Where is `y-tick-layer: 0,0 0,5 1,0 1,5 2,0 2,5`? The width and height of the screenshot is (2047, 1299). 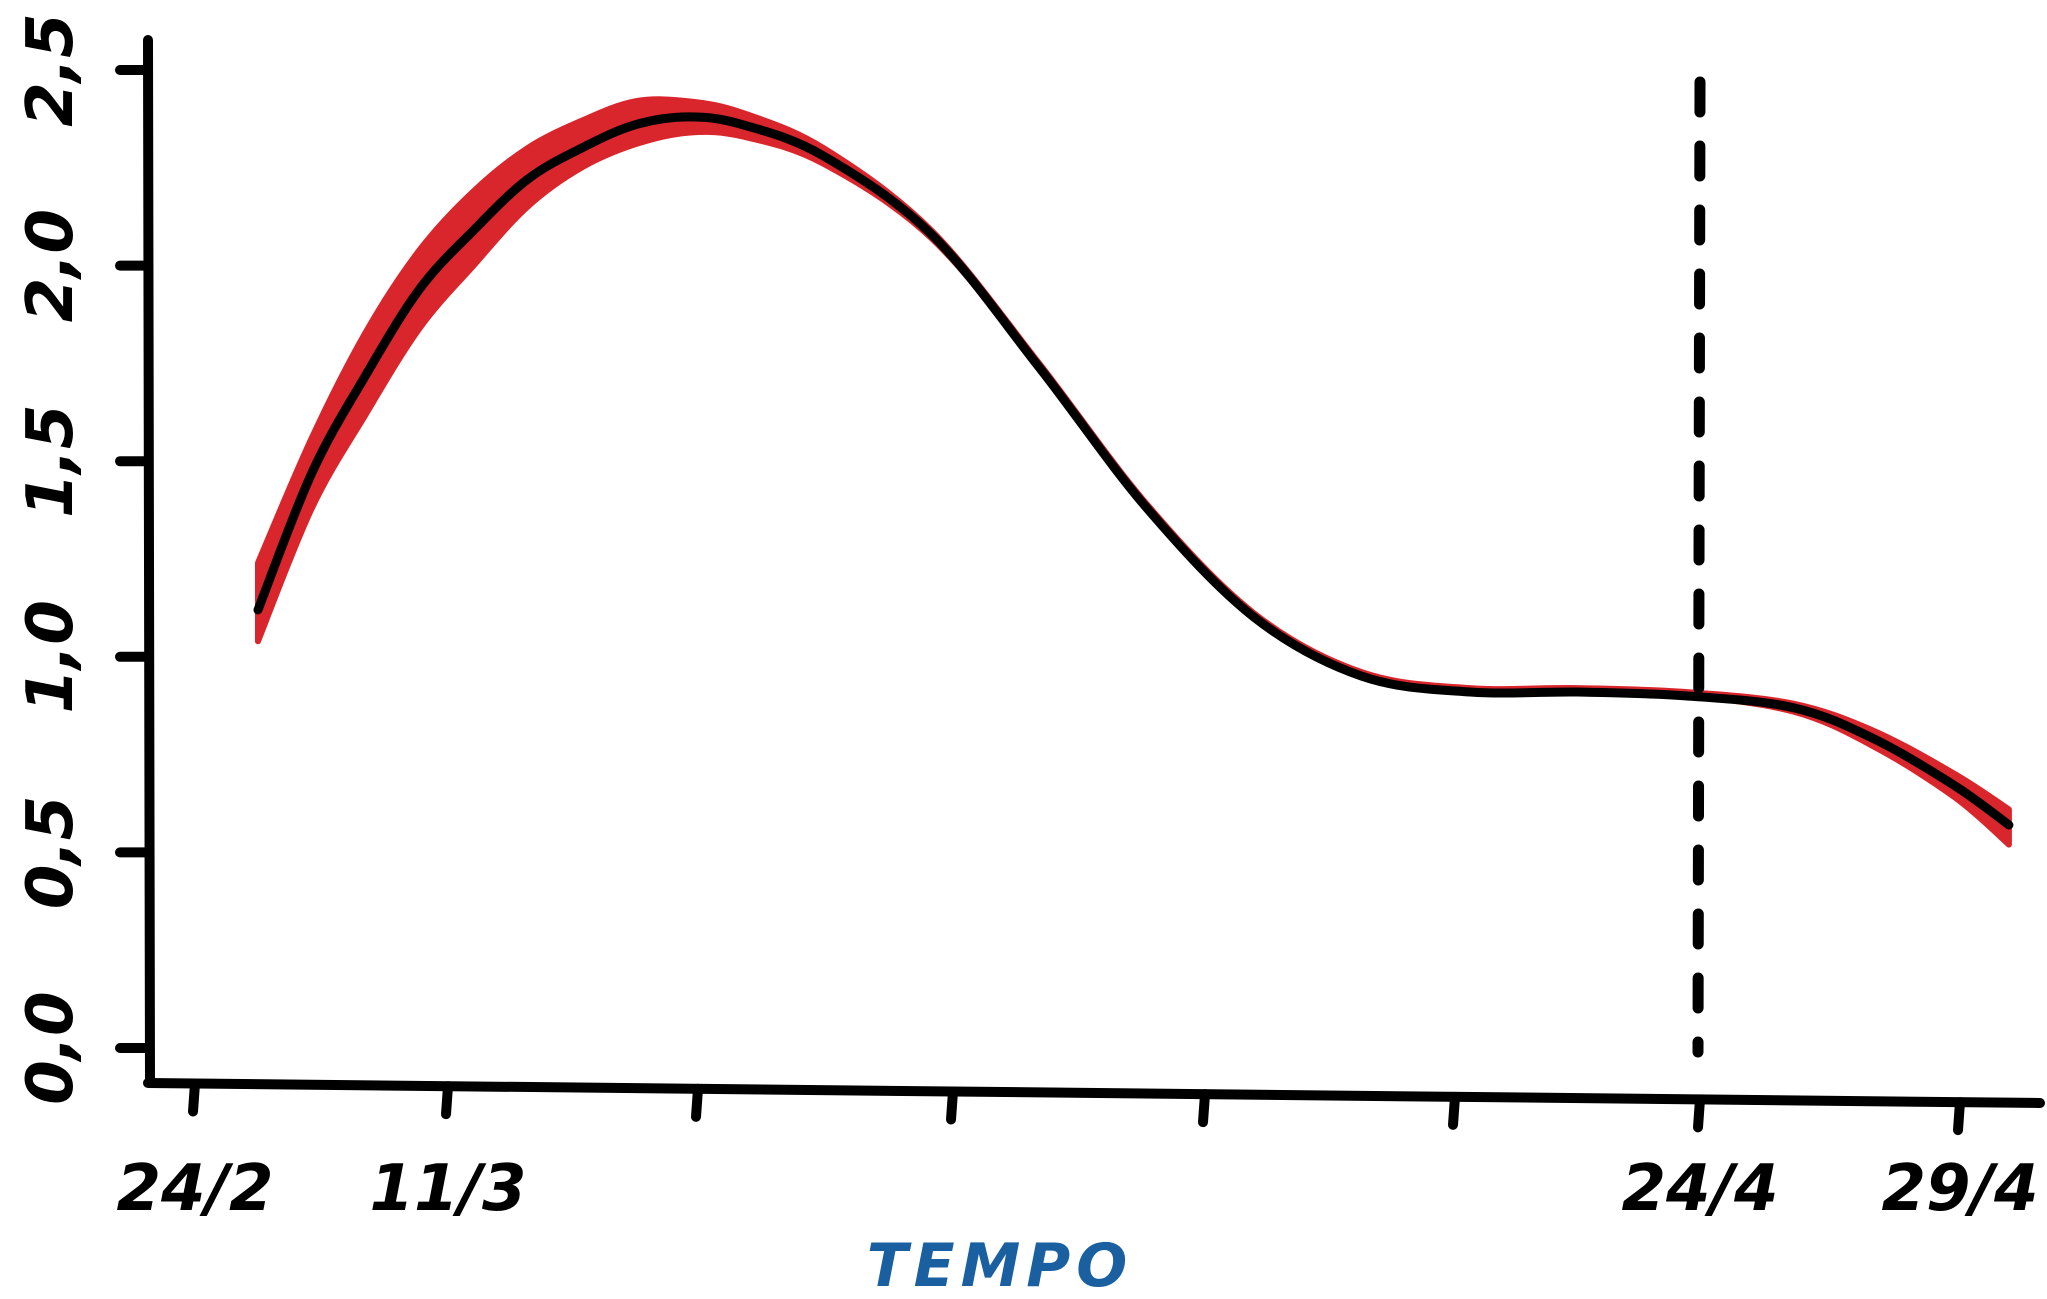
y-tick-layer: 0,0 0,5 1,0 1,5 2,0 2,5 is located at coordinates (83, 559).